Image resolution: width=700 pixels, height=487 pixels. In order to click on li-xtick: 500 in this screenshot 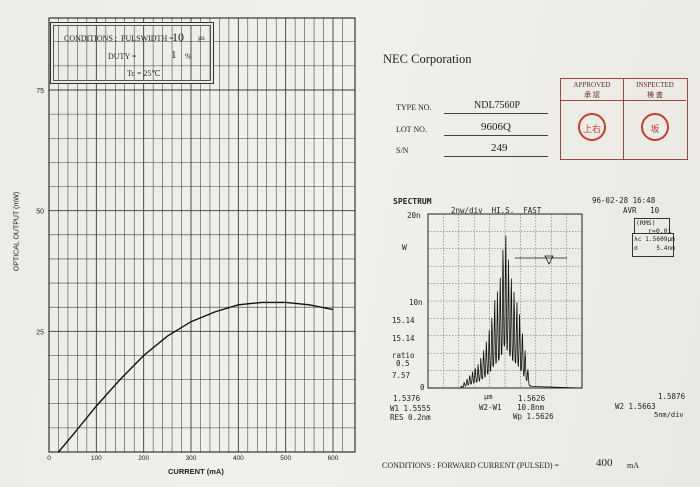, I will do `click(285, 458)`.